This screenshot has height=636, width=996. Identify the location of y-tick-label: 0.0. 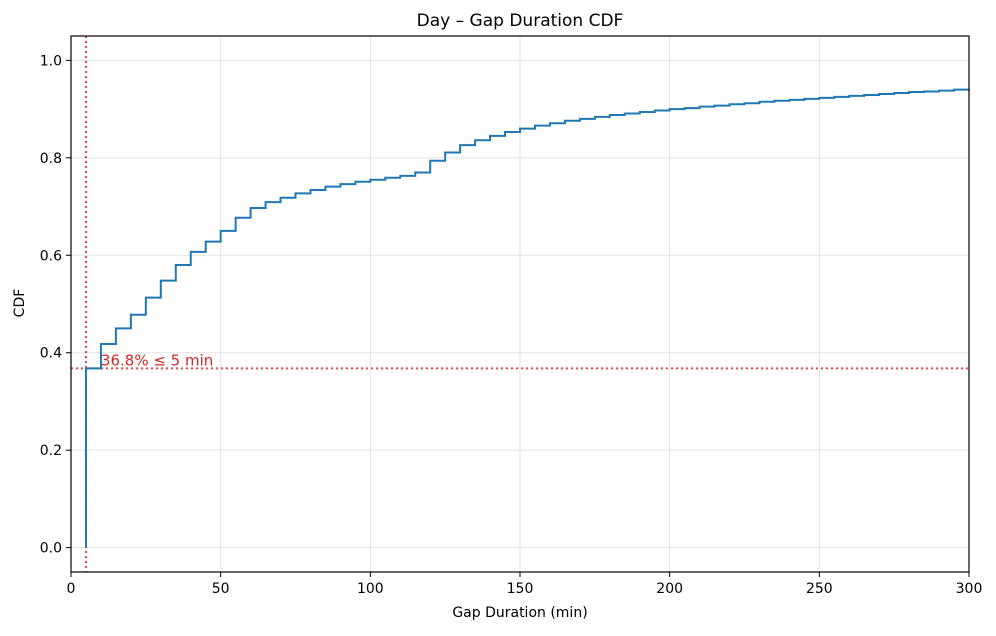
(51, 549).